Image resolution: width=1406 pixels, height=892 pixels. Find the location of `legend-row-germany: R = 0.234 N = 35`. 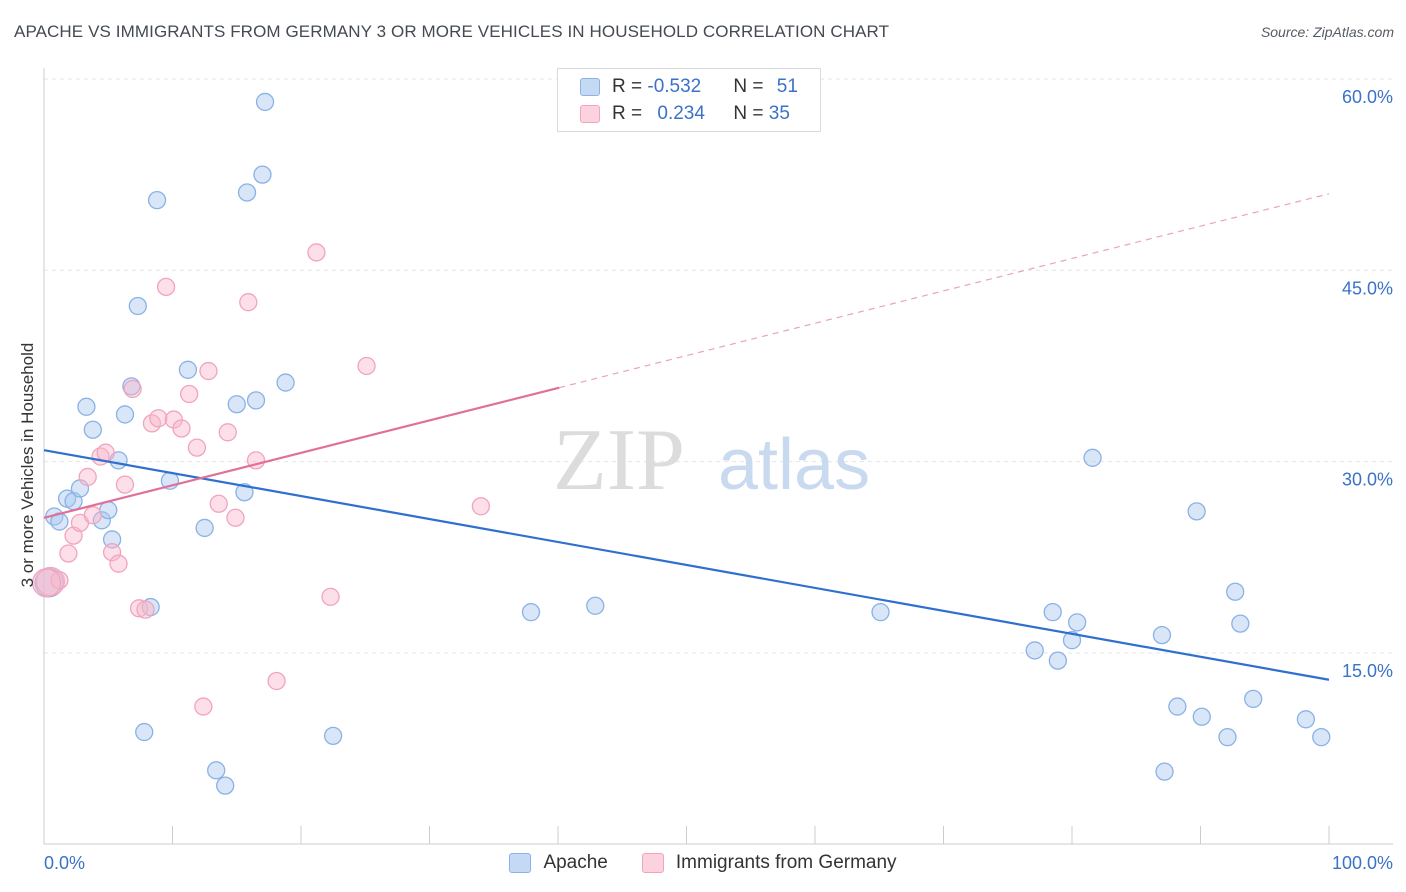

legend-row-germany: R = 0.234 N = 35 is located at coordinates (685, 114).